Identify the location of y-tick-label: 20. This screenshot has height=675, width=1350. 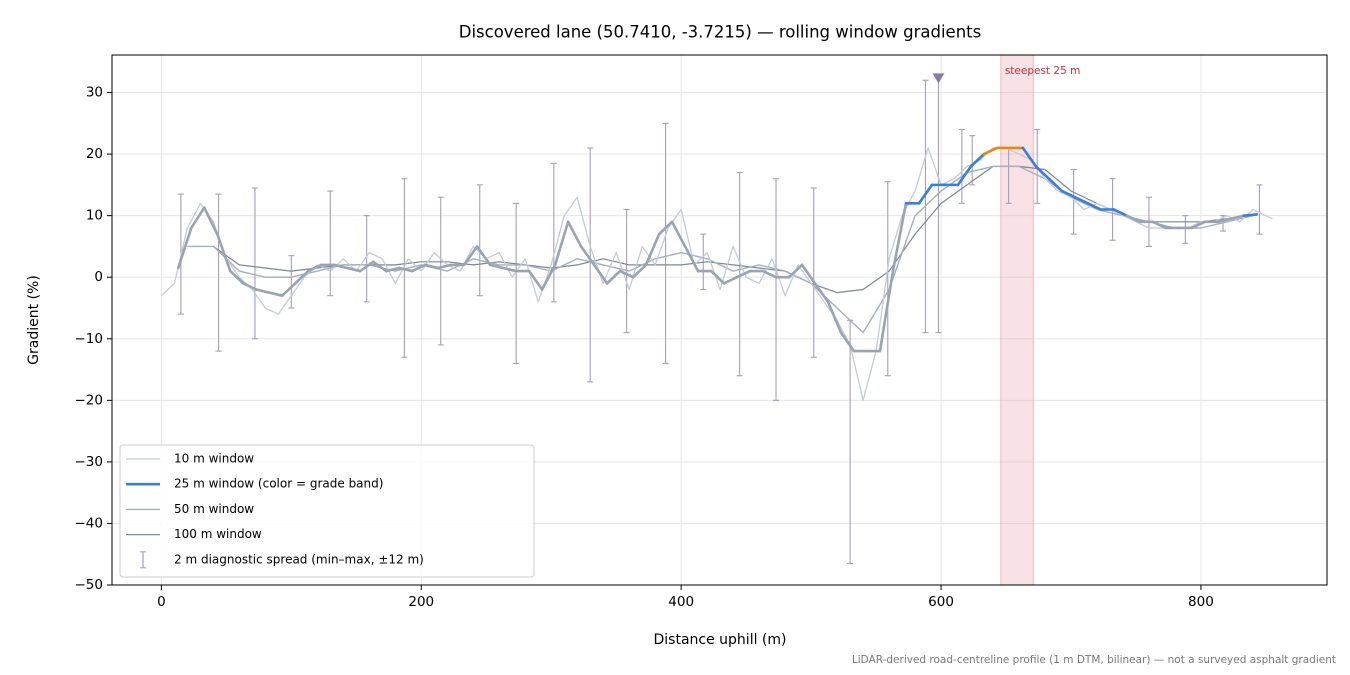
(94, 154).